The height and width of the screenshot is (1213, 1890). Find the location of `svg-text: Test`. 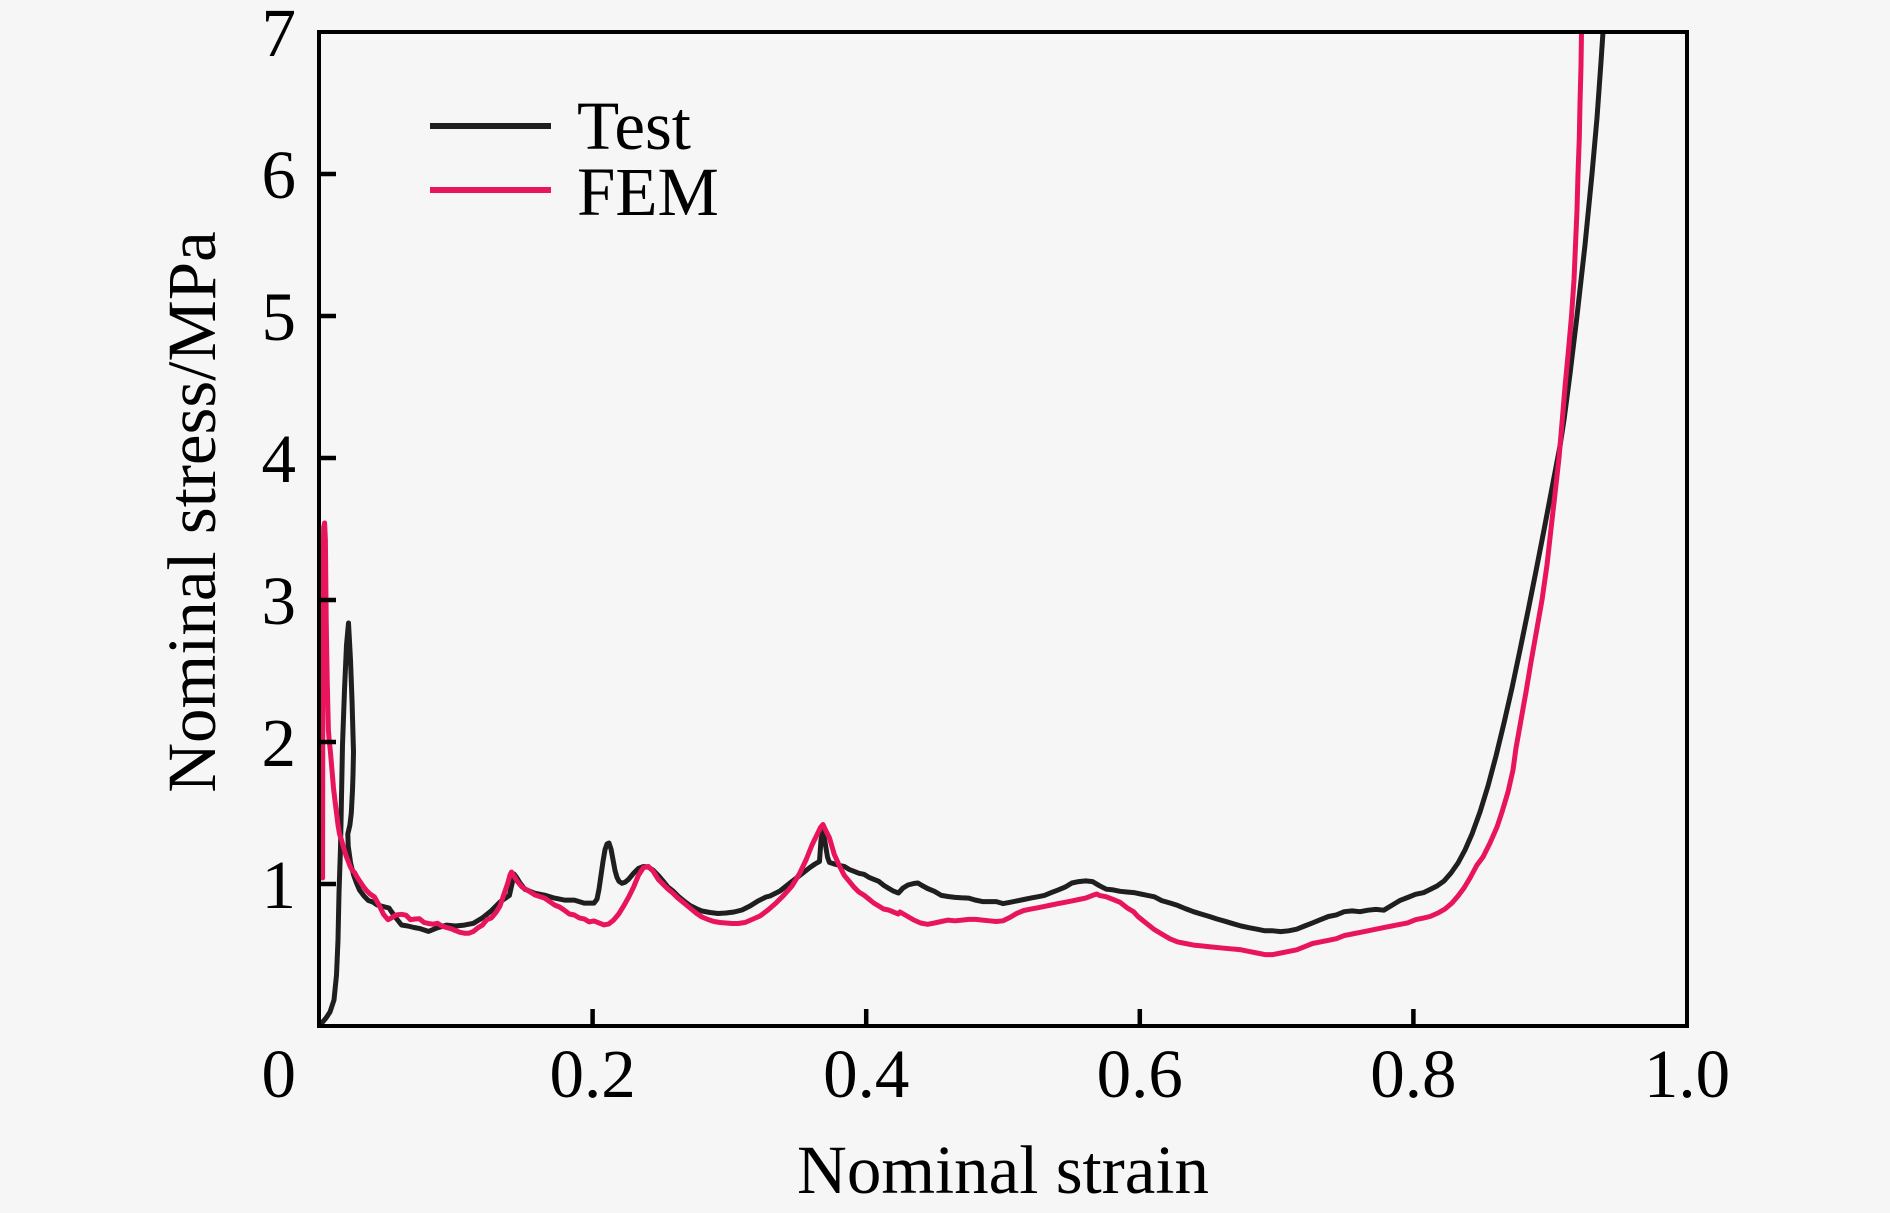

svg-text: Test is located at coordinates (634, 126).